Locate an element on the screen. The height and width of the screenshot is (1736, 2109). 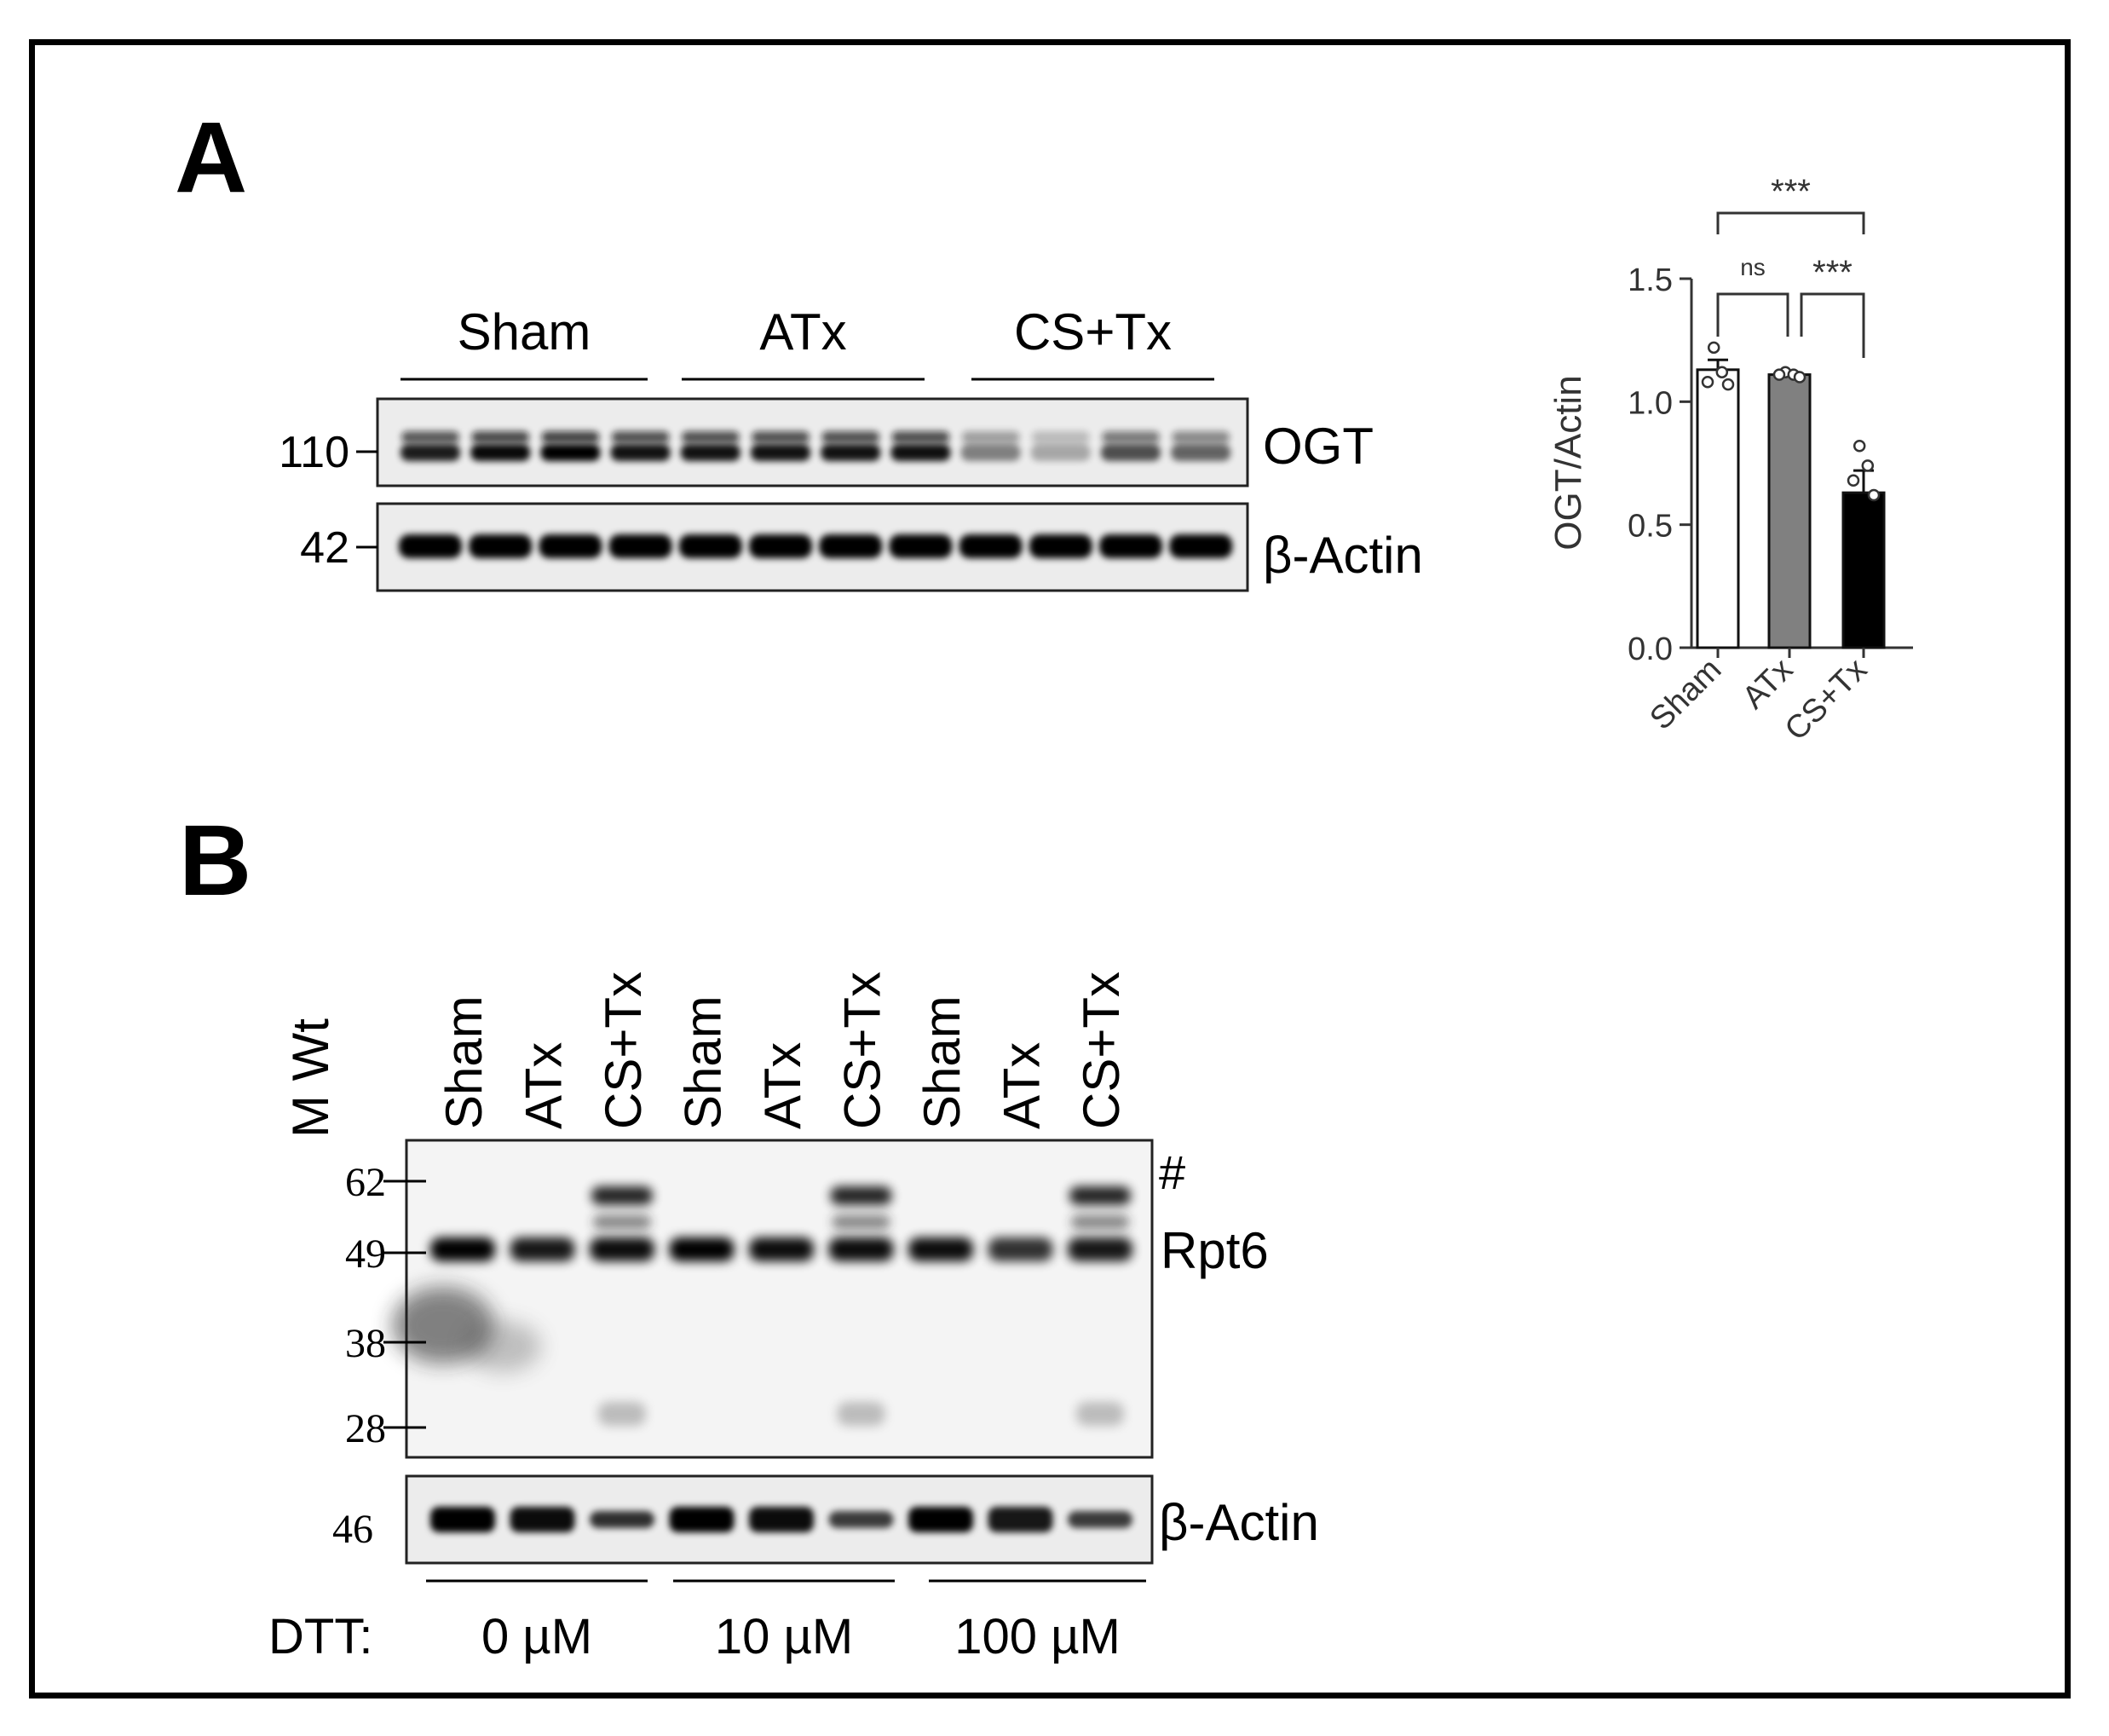
significance-label: *** is located at coordinates (1832, 272).